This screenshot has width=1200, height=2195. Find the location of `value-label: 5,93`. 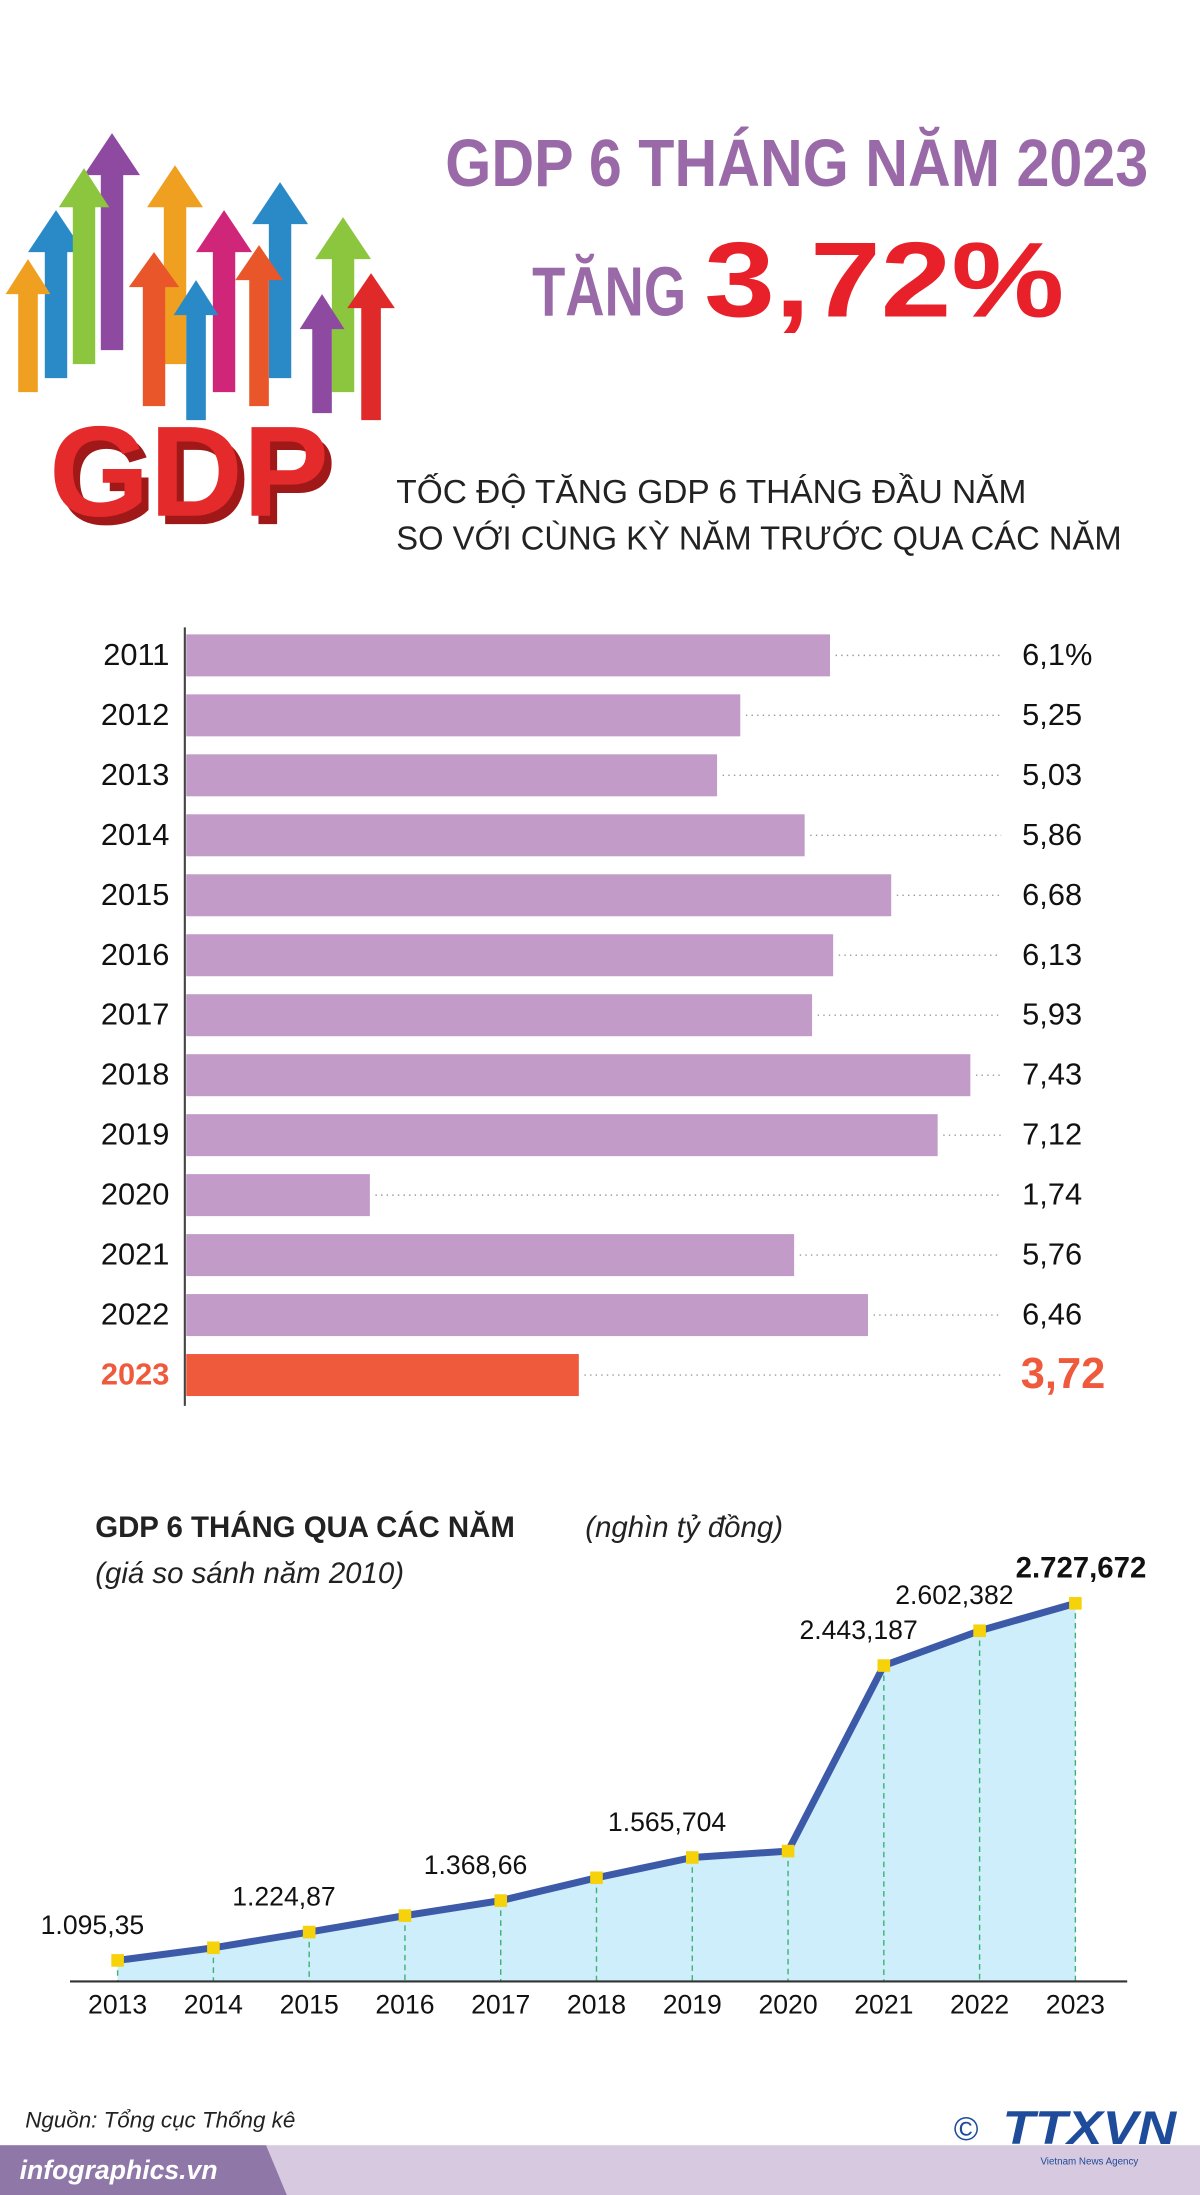

value-label: 5,93 is located at coordinates (1052, 1014).